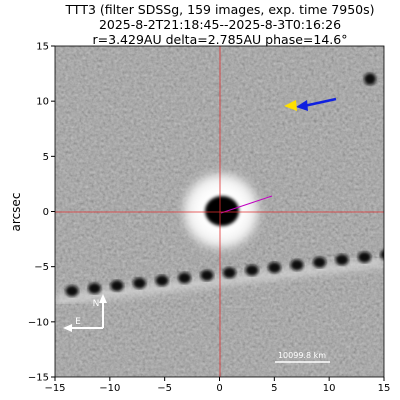  Describe the element at coordinates (96, 304) in the screenshot. I see `north-label: N` at that location.